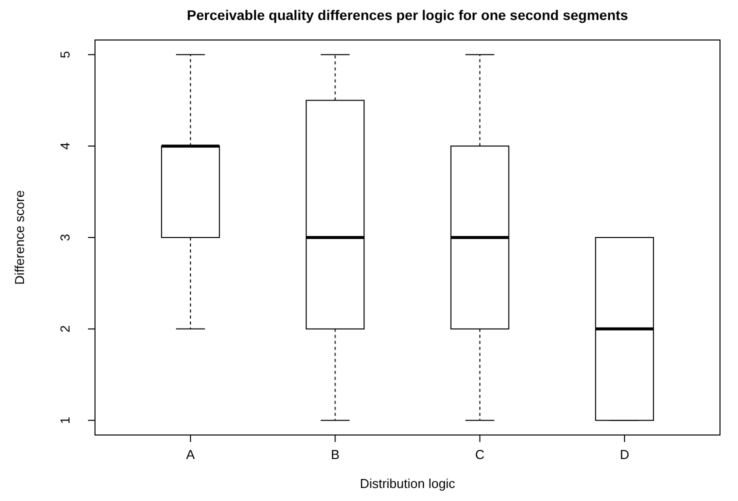 This screenshot has width=738, height=501. What do you see at coordinates (408, 483) in the screenshot?
I see `x-axis-title: Distribution logic` at bounding box center [408, 483].